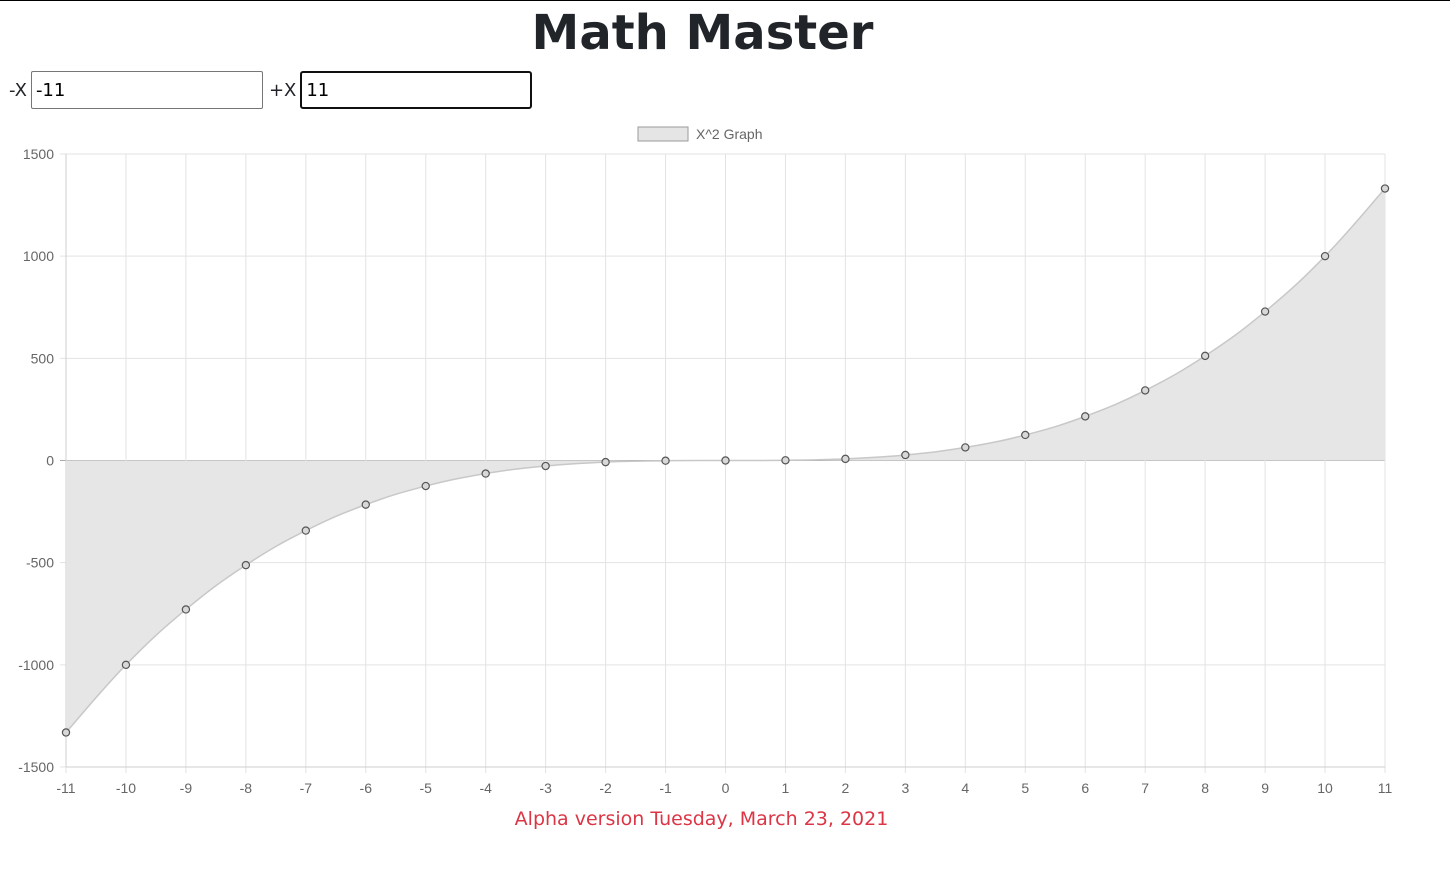 This screenshot has height=885, width=1450. I want to click on y-tick-label: 1000, so click(38, 256).